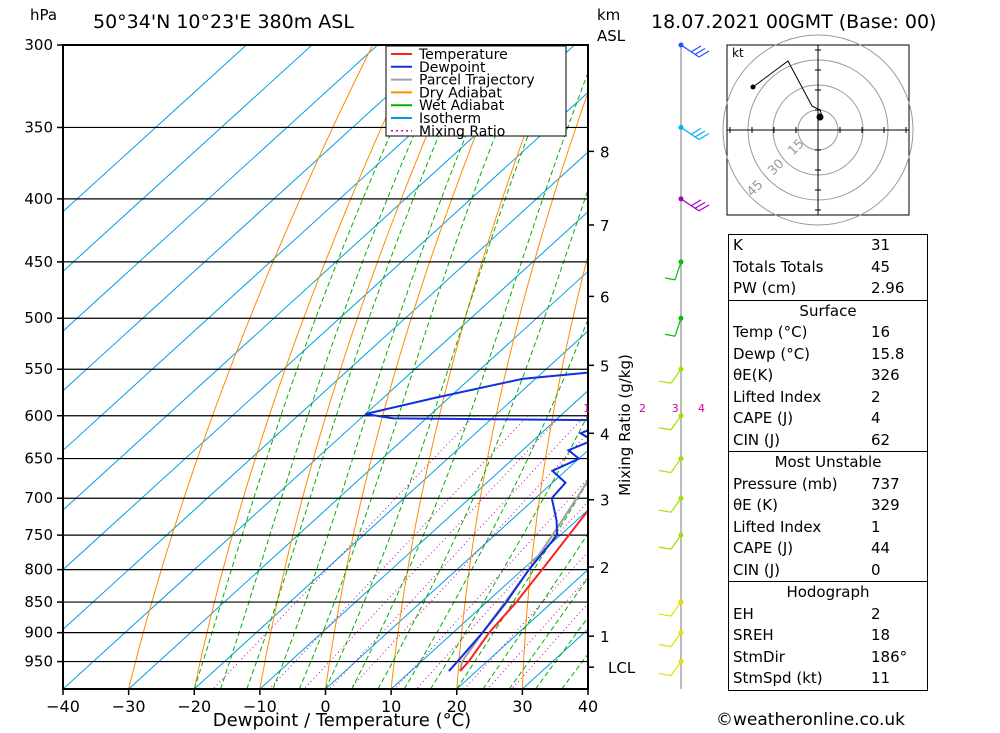  Describe the element at coordinates (701, 408) in the screenshot. I see `mixing-ratio-label: 4` at that location.